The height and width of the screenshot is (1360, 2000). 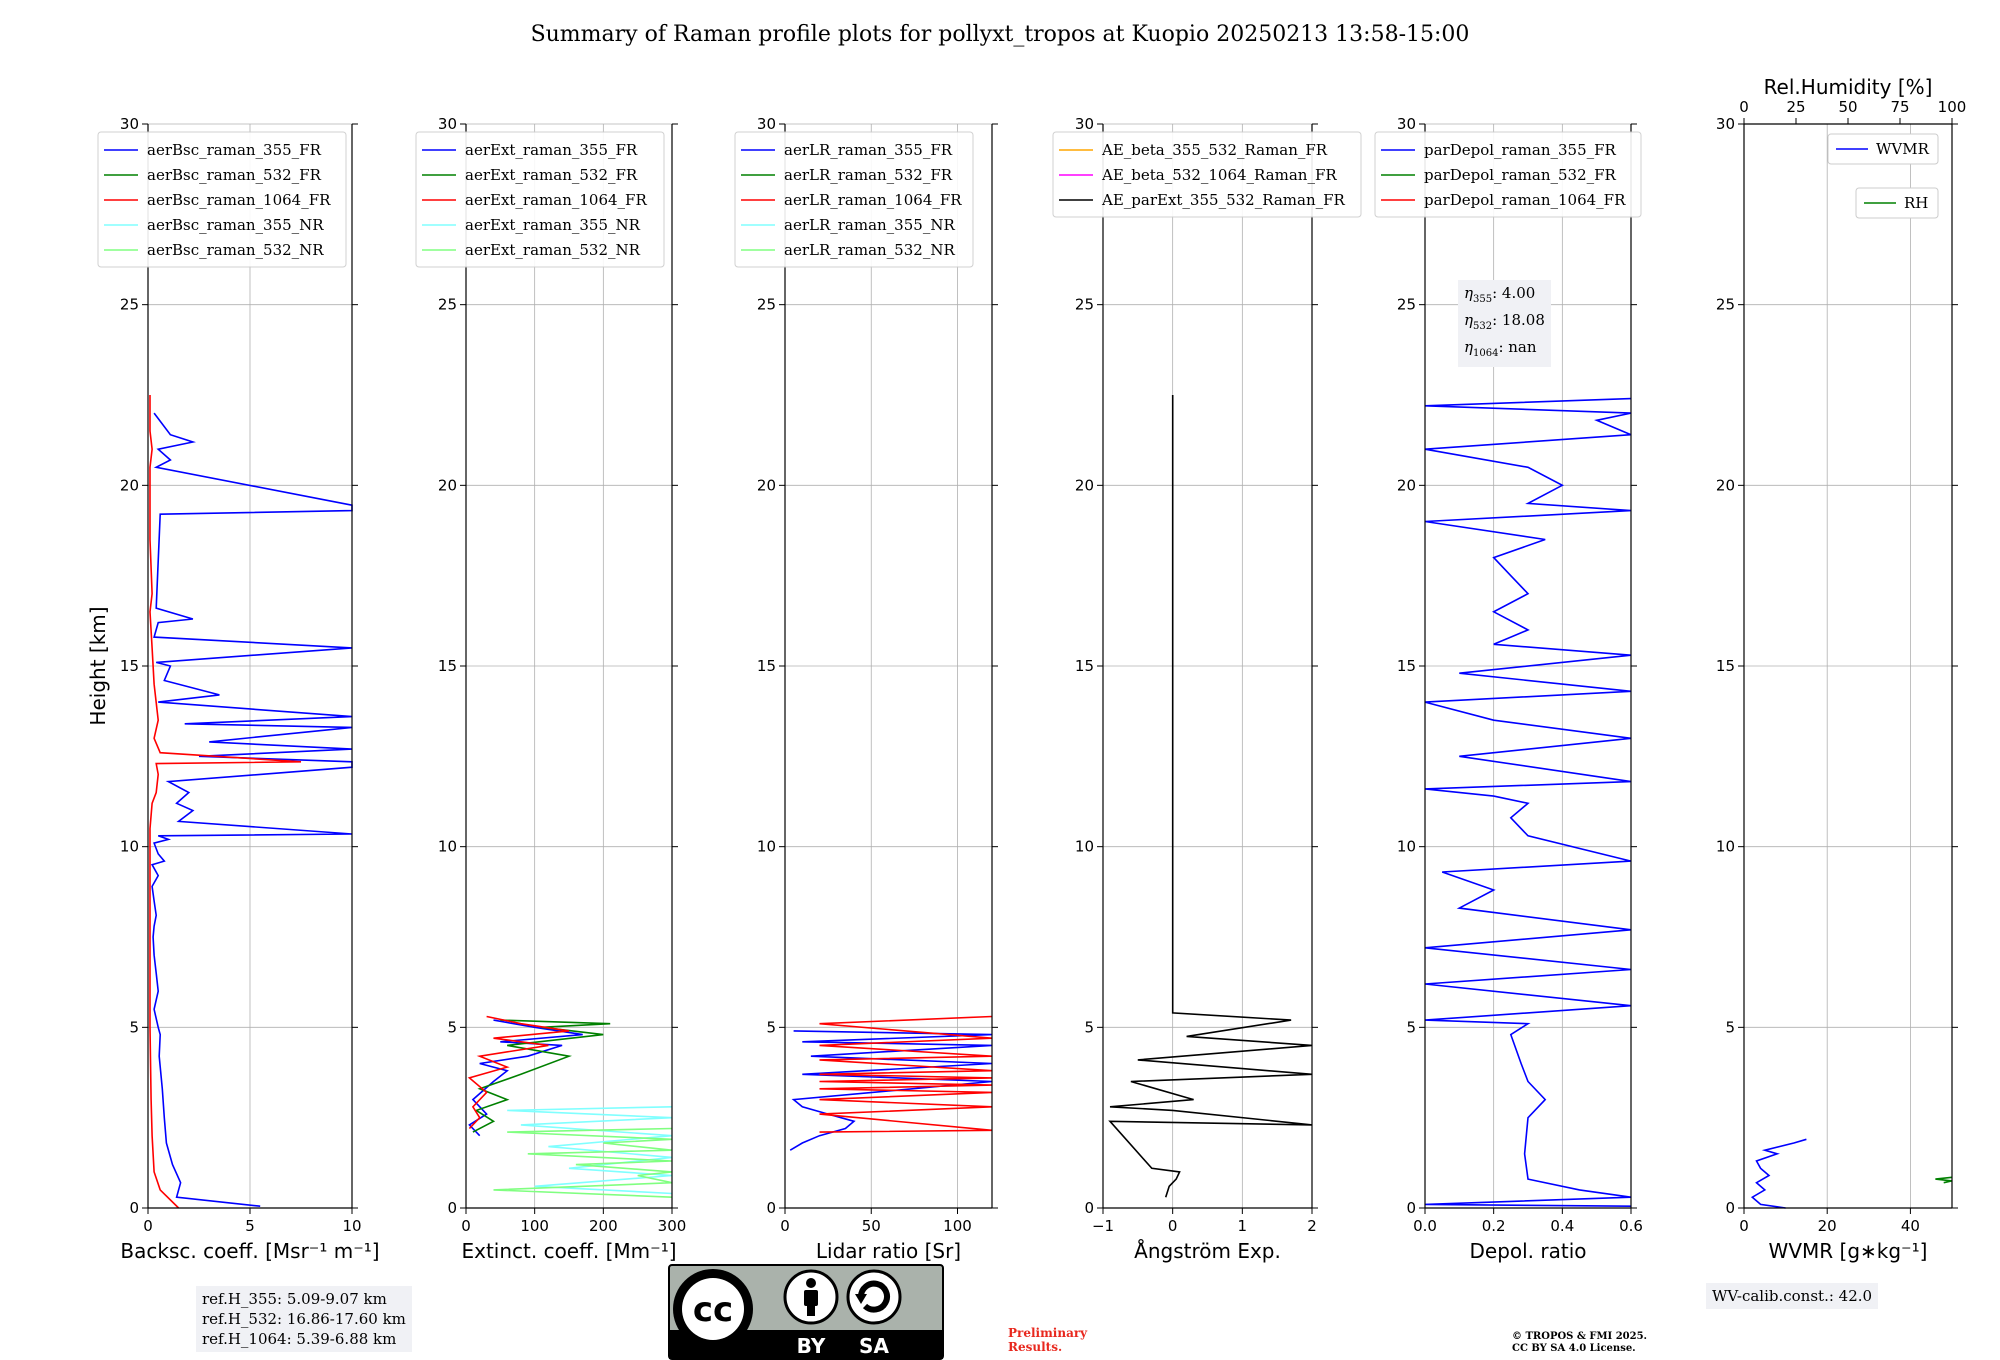 I want to click on y-axis-label: Height [km], so click(x=98, y=665).